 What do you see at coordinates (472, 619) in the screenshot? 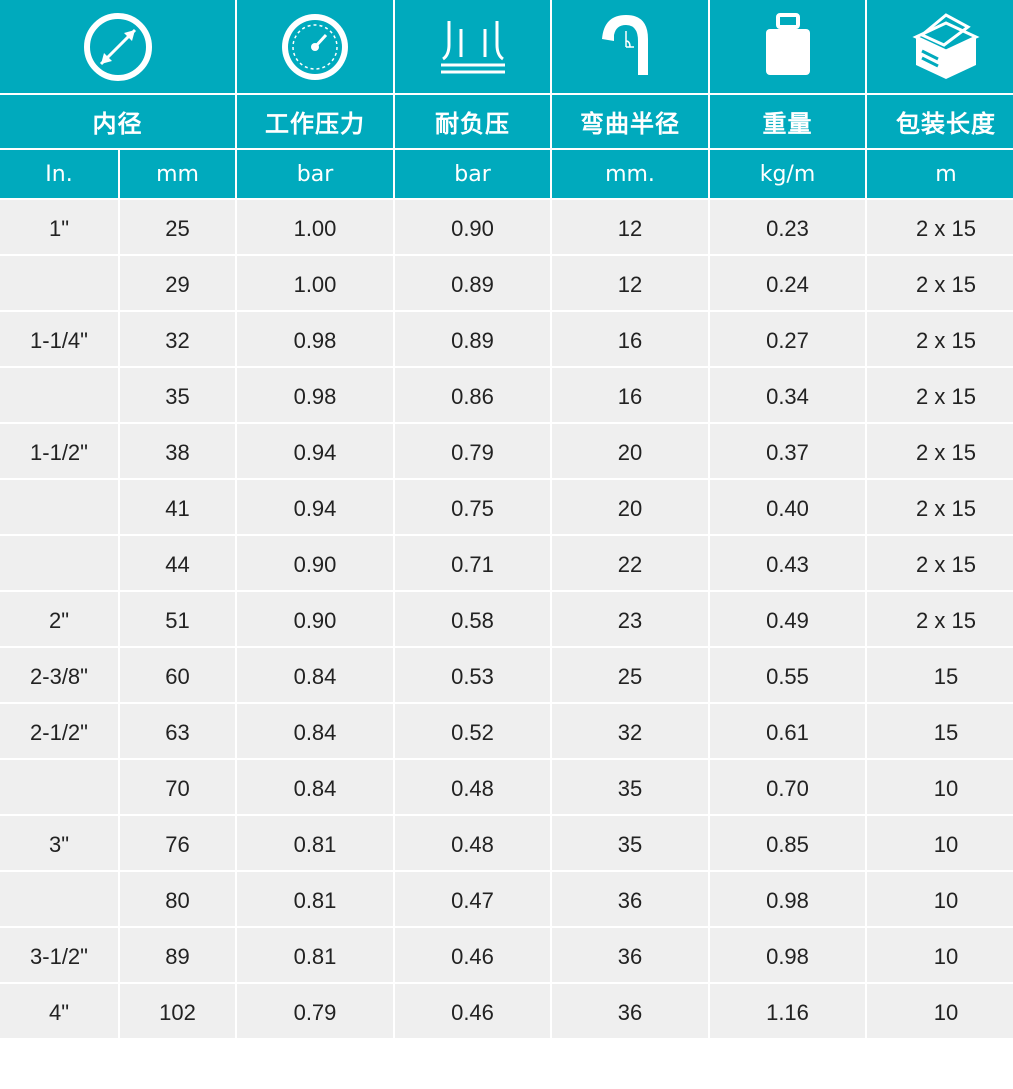
I see `cell-vacuum: 0.58` at bounding box center [472, 619].